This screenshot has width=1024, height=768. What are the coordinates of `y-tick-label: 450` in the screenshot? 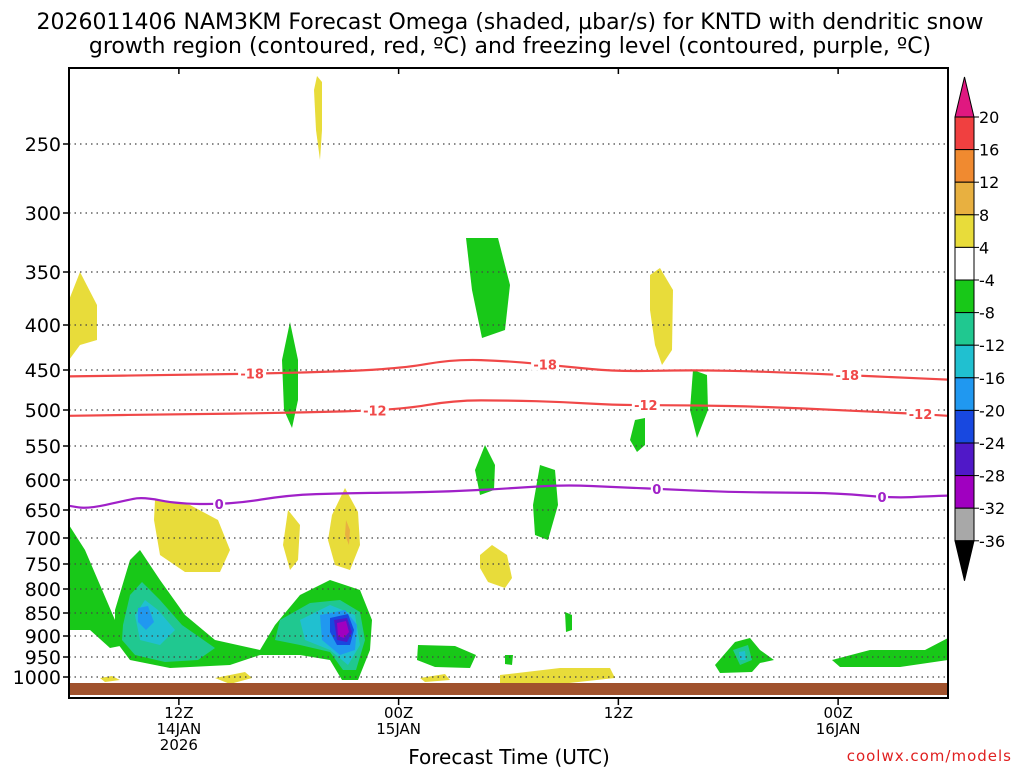 It's located at (43, 371).